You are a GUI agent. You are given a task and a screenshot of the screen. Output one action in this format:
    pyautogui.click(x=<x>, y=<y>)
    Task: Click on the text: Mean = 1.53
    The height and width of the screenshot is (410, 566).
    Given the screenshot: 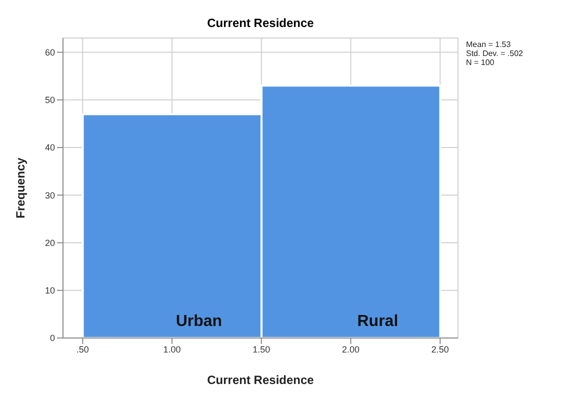 What is the action you would take?
    pyautogui.click(x=489, y=44)
    